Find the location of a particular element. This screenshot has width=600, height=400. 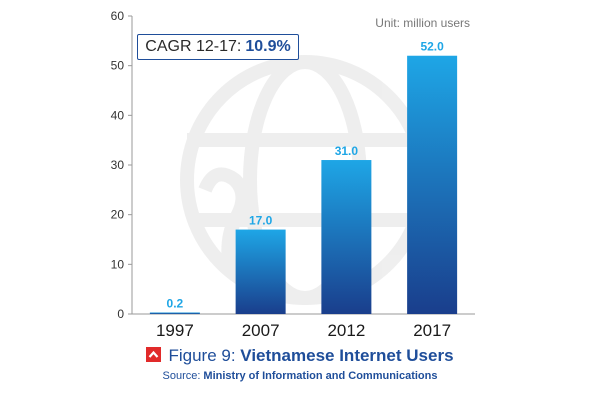

caption-prefix: Figure 9: is located at coordinates (202, 355).